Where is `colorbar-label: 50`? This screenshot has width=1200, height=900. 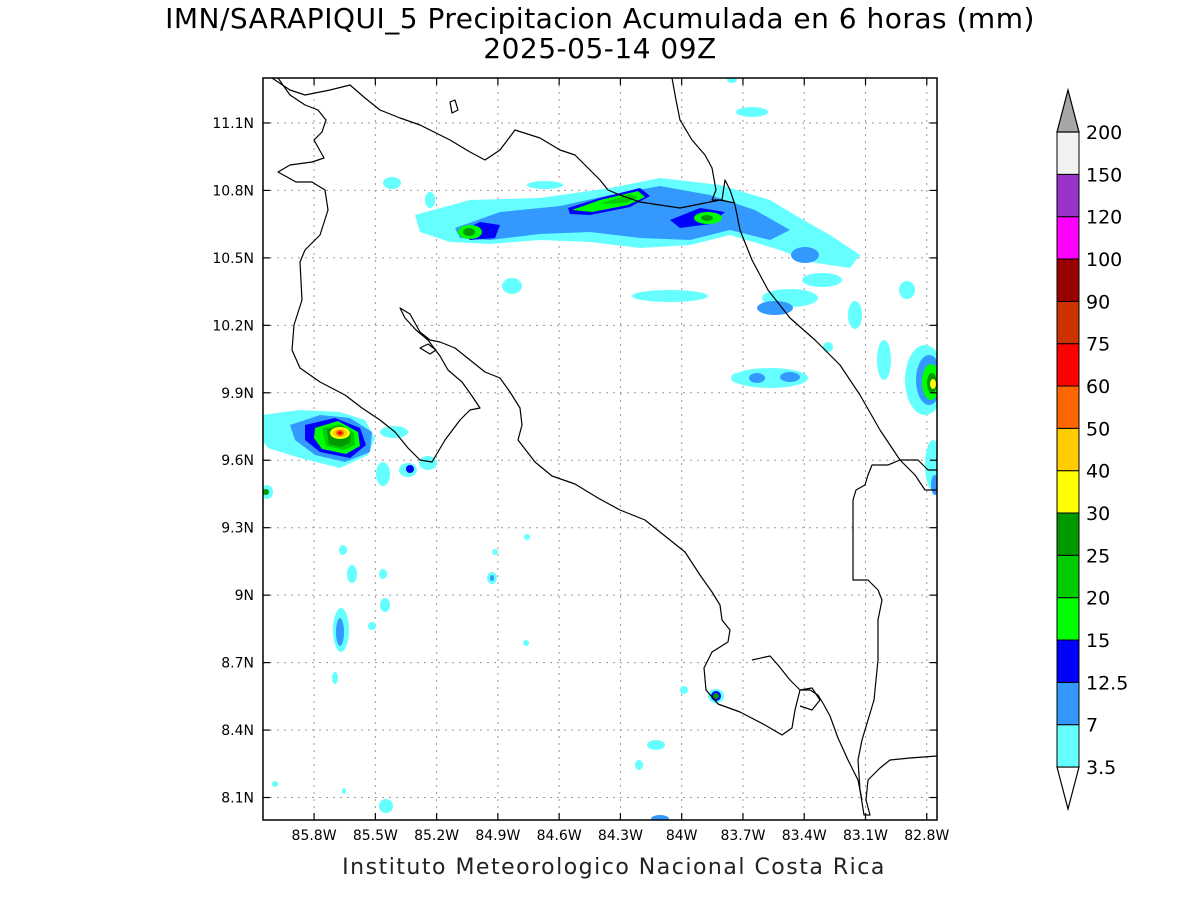
colorbar-label: 50 is located at coordinates (1098, 429).